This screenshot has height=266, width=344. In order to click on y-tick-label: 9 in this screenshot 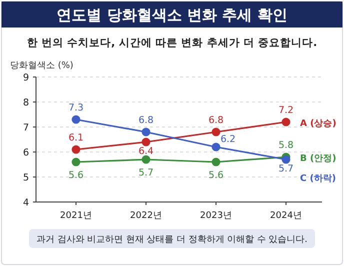, I will do `click(25, 78)`.